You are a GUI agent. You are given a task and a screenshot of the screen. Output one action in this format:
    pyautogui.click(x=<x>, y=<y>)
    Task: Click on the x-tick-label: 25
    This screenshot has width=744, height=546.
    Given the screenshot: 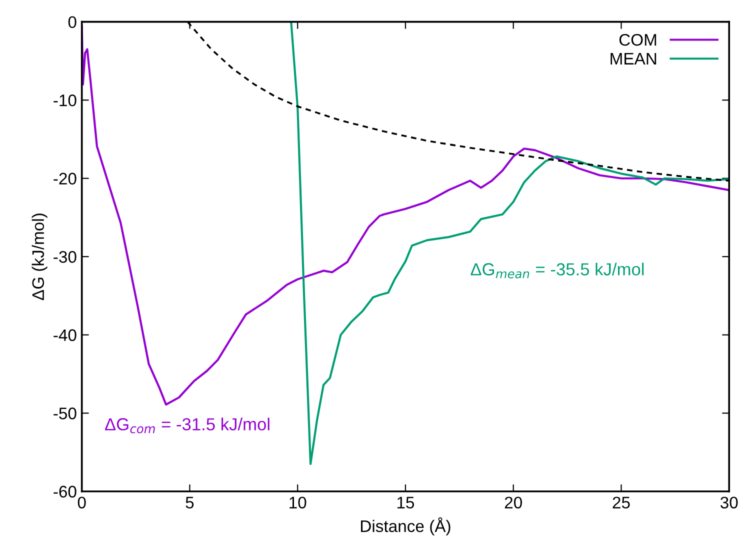 What is the action you would take?
    pyautogui.click(x=621, y=502)
    